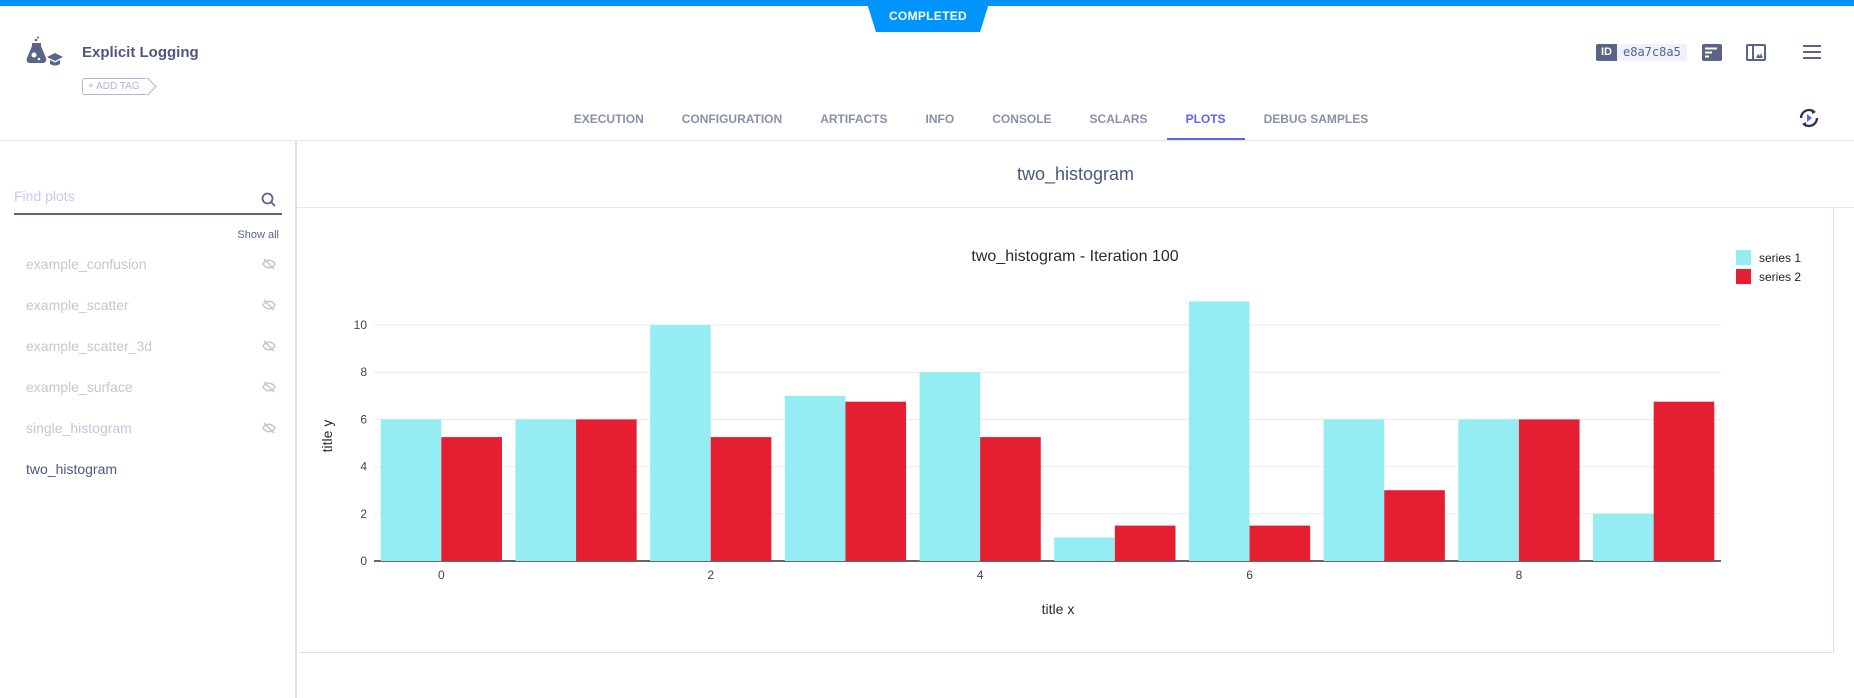 This screenshot has height=698, width=1854. Describe the element at coordinates (363, 561) in the screenshot. I see `y-tick-label: 0` at that location.